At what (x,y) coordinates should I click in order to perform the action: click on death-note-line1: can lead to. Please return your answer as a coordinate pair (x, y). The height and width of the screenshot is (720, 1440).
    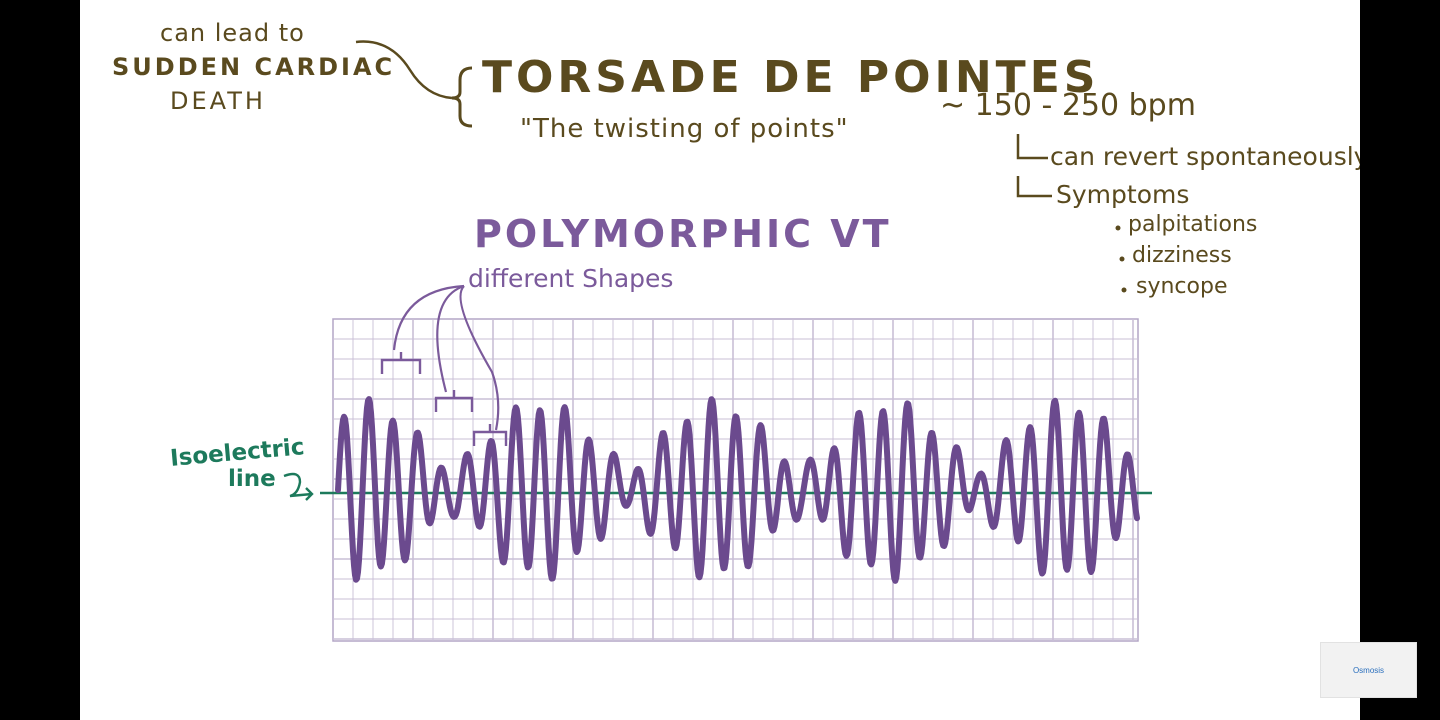
    Looking at the image, I should click on (232, 33).